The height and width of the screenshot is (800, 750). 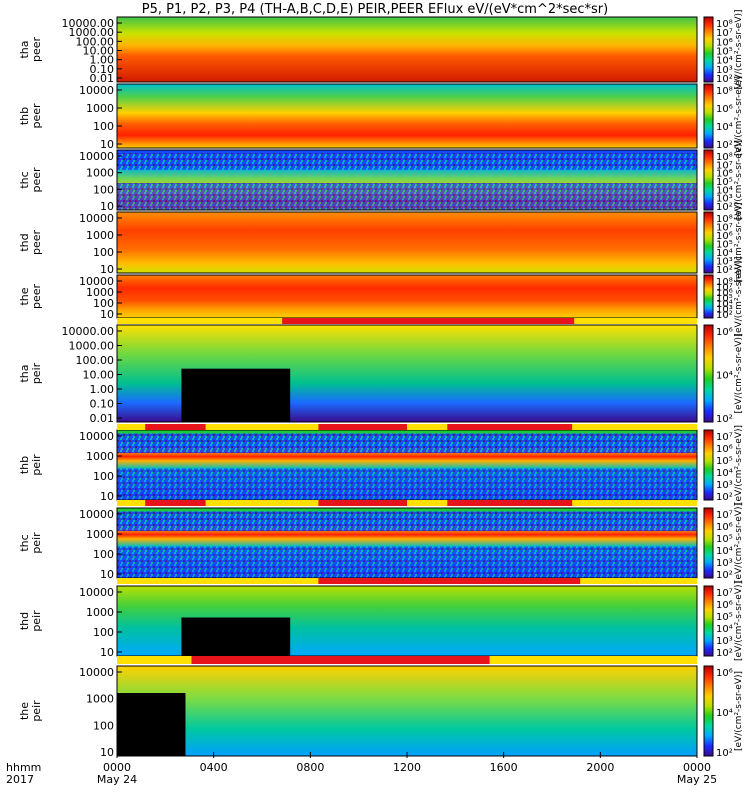 I want to click on y-axis-label: peer, so click(x=36, y=243).